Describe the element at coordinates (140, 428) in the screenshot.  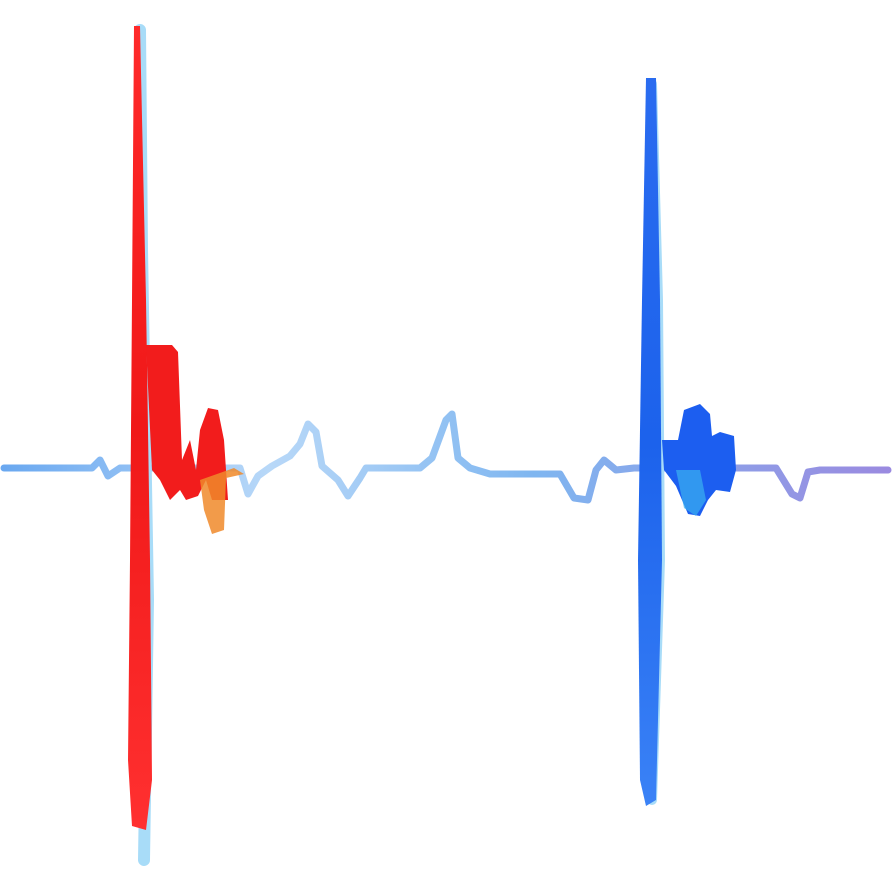
I see `red-spike` at that location.